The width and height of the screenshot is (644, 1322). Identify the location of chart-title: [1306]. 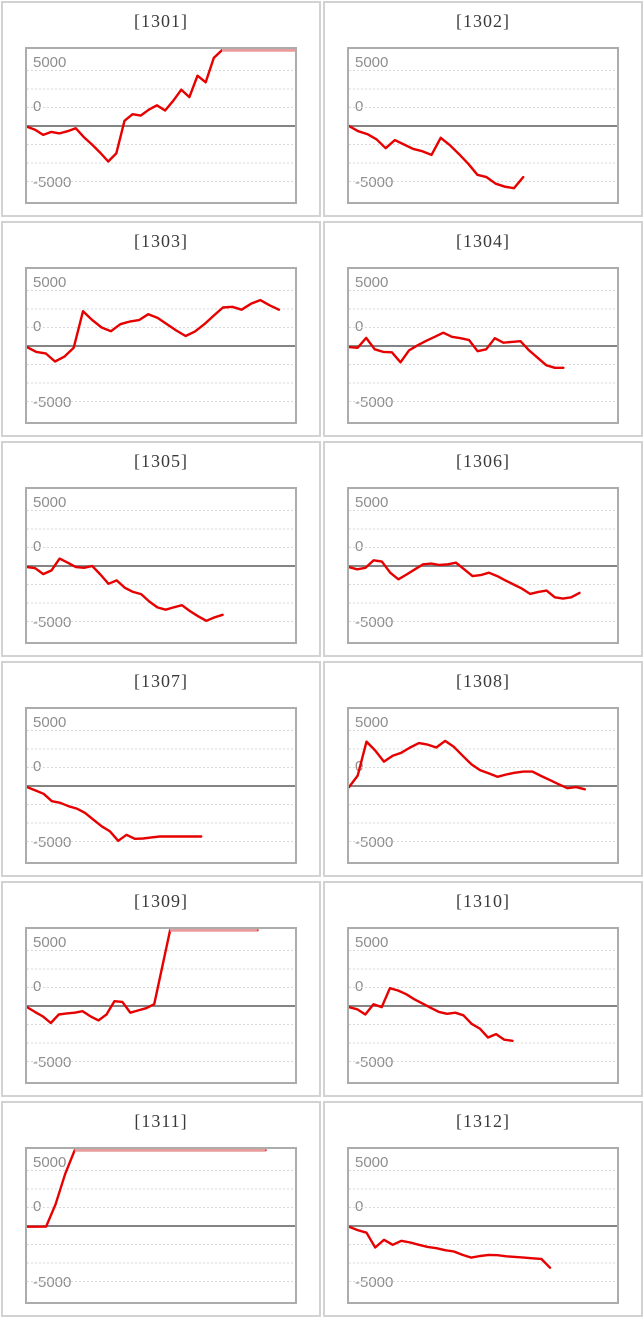
(483, 461).